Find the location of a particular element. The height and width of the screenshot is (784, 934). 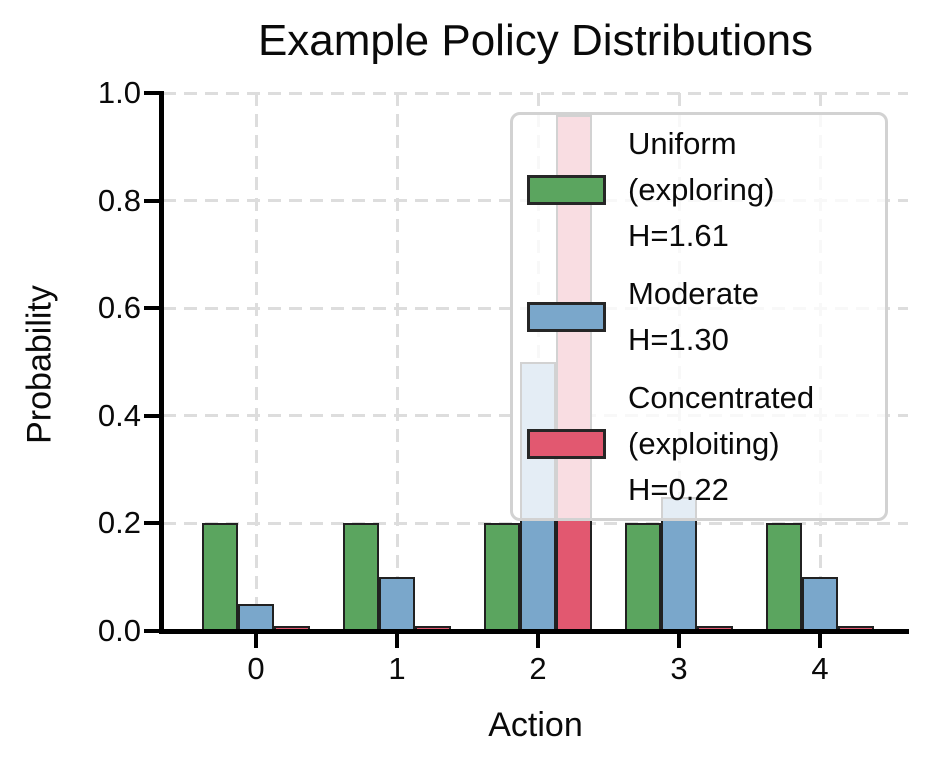

x-tick-label: 0 is located at coordinates (256, 668).